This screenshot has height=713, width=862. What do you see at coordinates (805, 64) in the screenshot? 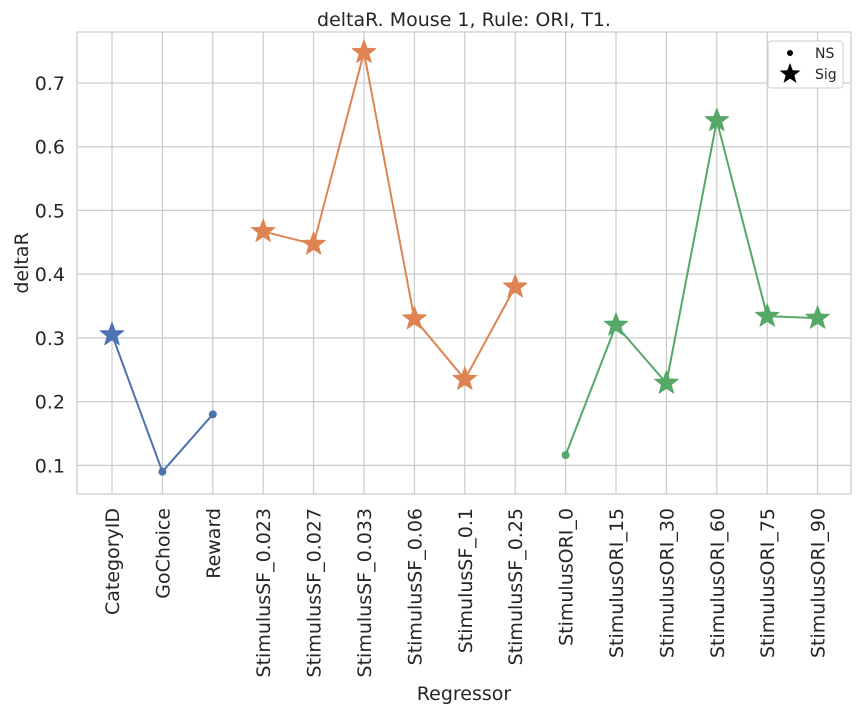
I see `legend: NS Sig` at bounding box center [805, 64].